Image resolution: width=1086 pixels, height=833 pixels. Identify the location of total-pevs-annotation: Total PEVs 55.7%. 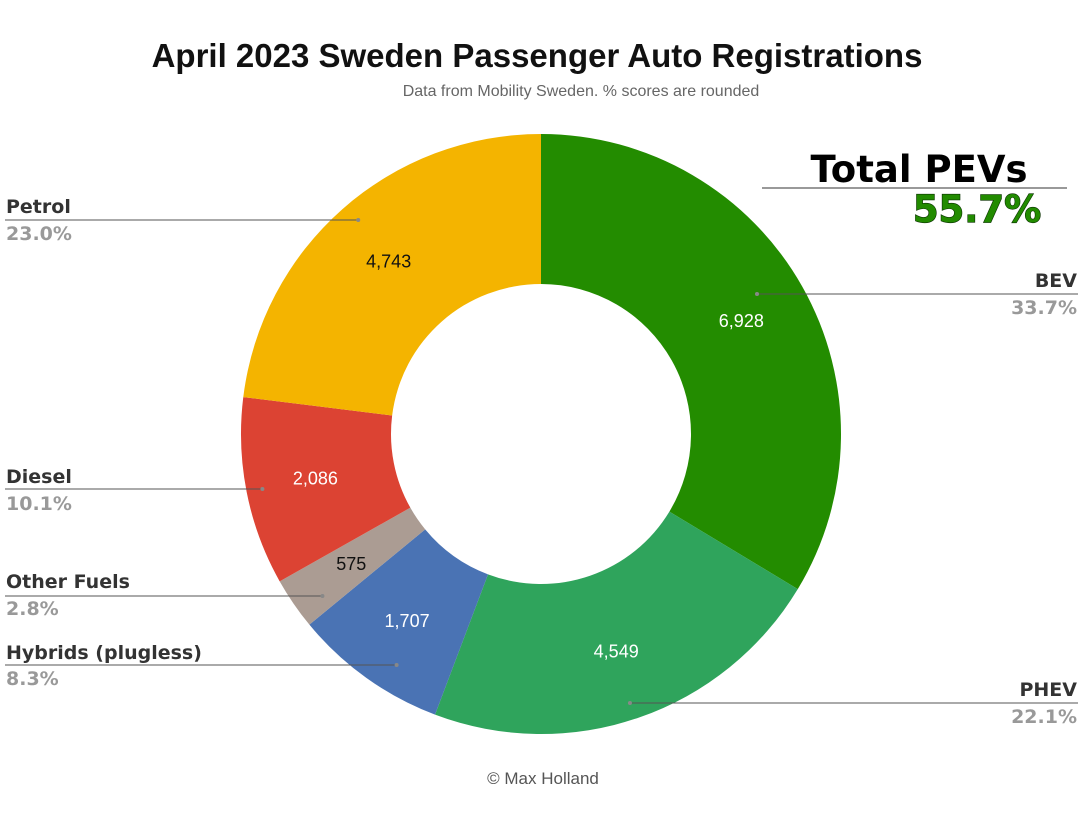
(914, 190).